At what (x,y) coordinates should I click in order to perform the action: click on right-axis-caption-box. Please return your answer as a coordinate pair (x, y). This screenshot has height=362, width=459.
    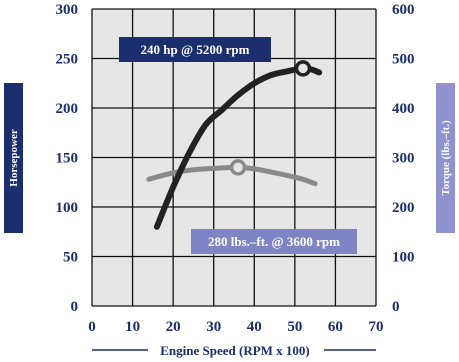
    Looking at the image, I should click on (445, 158).